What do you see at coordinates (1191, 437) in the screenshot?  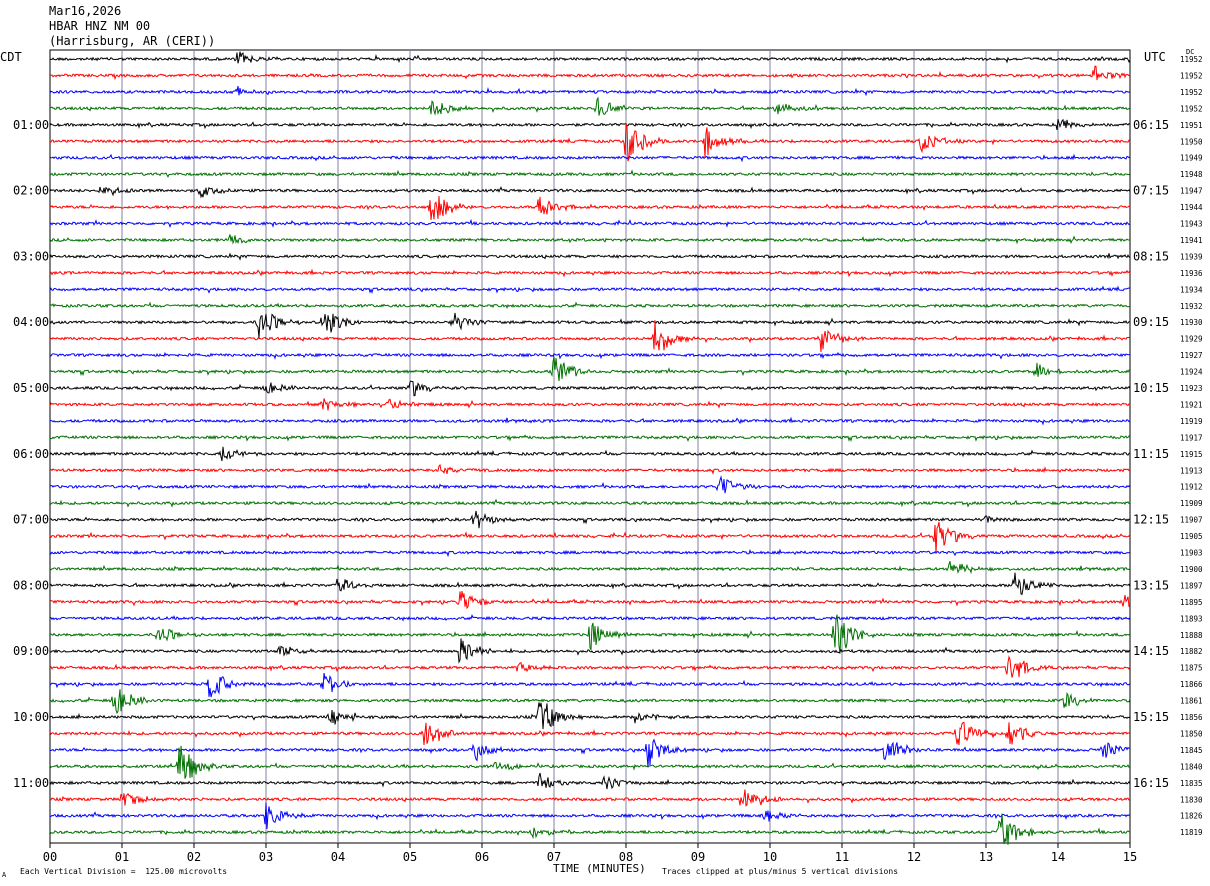 I see `dc-offset-label: 11917` at bounding box center [1191, 437].